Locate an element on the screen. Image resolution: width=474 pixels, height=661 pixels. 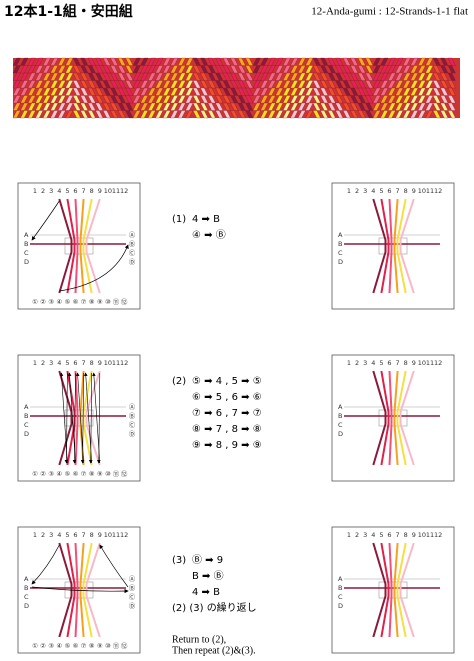
braid-image is located at coordinates (236, 88).